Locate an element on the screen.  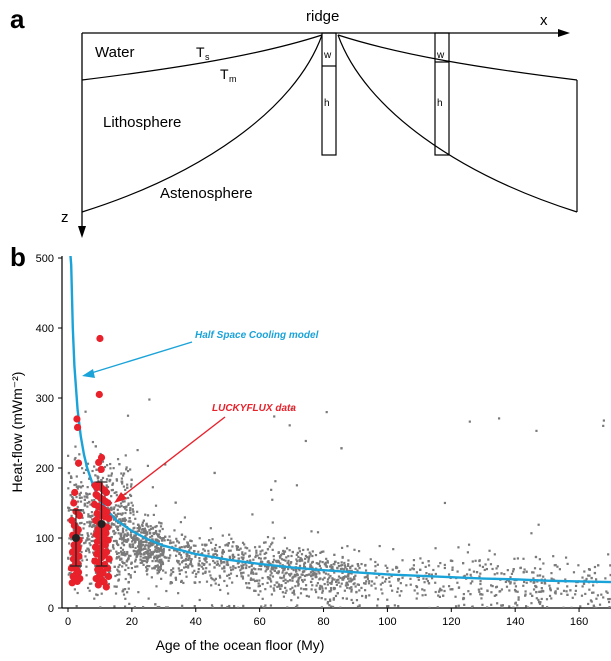
seafloor-right is located at coordinates (457, 57).